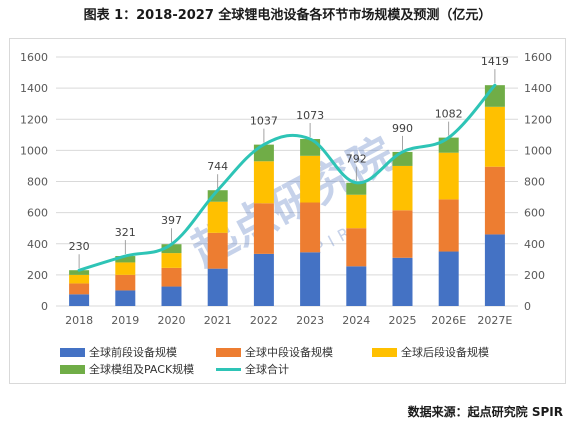 The width and height of the screenshot is (575, 429). Describe the element at coordinates (538, 88) in the screenshot. I see `y2-tick-label: 1400` at that location.